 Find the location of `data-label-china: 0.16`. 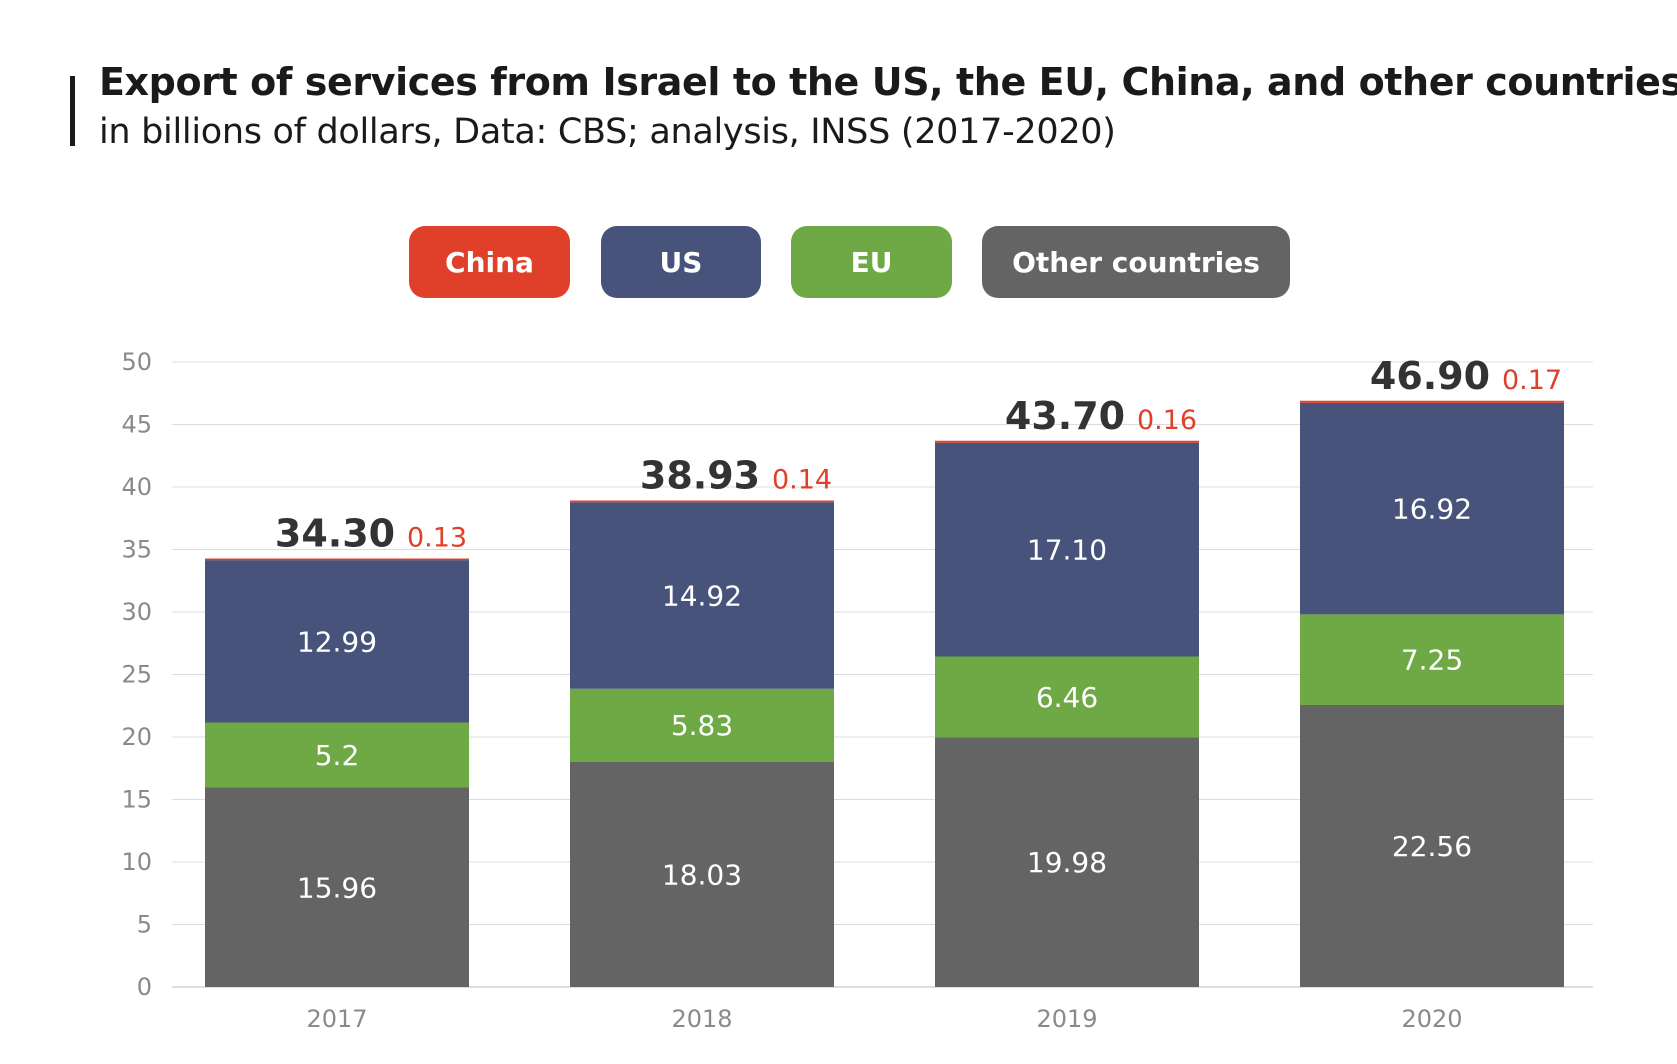

data-label-china: 0.16 is located at coordinates (1167, 420).